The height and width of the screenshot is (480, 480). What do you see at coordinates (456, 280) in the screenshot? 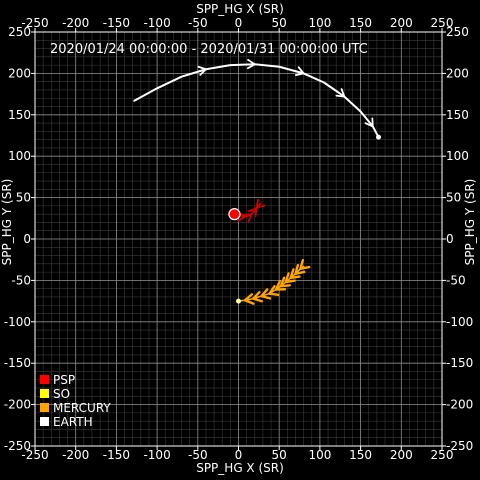
I see `y-tick-label-right: -50` at bounding box center [456, 280].